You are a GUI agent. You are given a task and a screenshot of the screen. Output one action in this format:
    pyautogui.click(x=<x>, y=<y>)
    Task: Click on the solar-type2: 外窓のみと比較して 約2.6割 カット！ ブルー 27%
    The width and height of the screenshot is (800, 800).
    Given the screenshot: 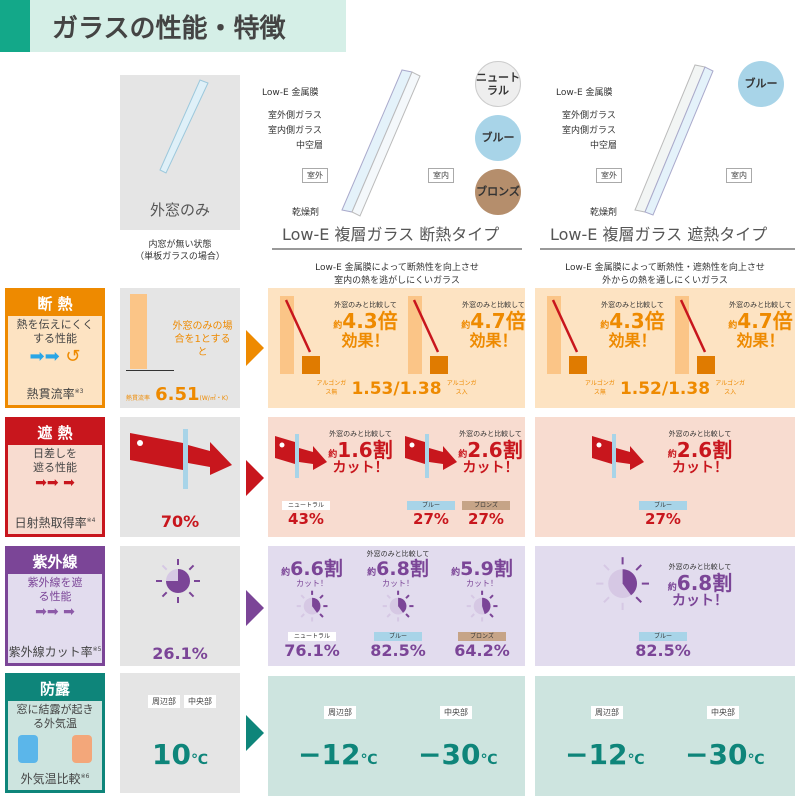 What is the action you would take?
    pyautogui.click(x=665, y=477)
    